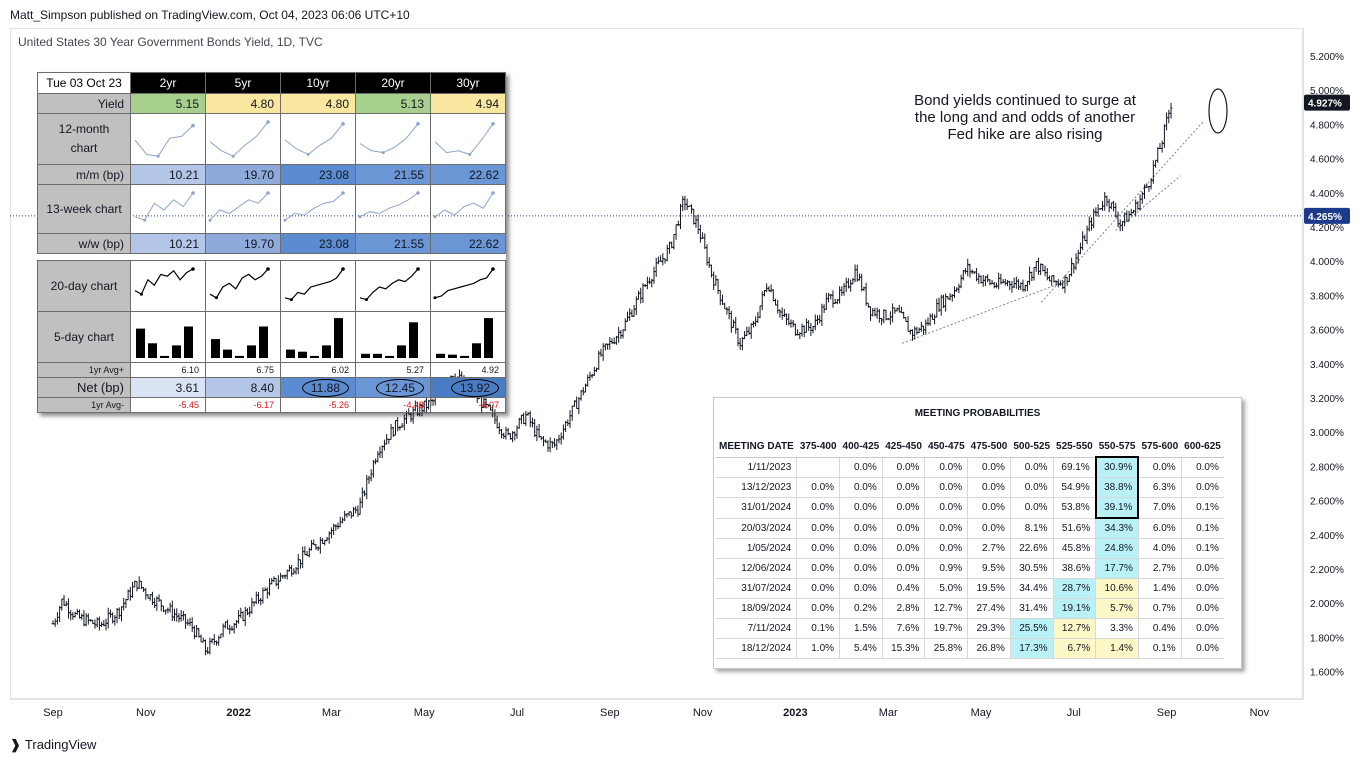 This screenshot has width=1365, height=762. I want to click on net-value-circled: 13.92, so click(474, 387).